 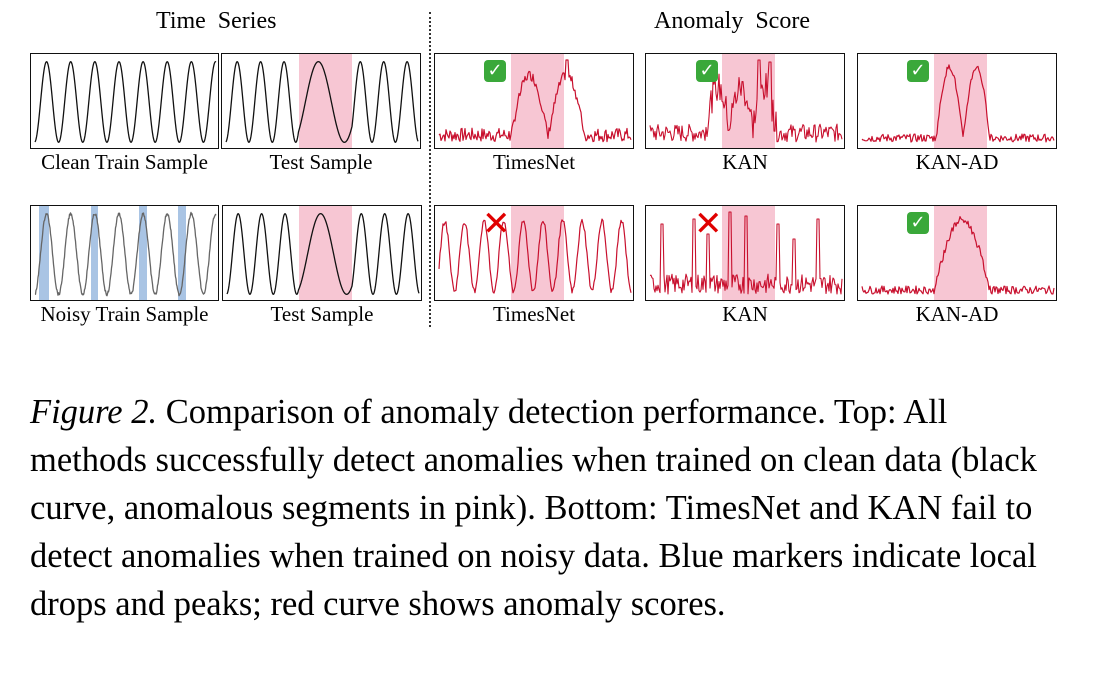 What do you see at coordinates (430, 169) in the screenshot?
I see `section-divider` at bounding box center [430, 169].